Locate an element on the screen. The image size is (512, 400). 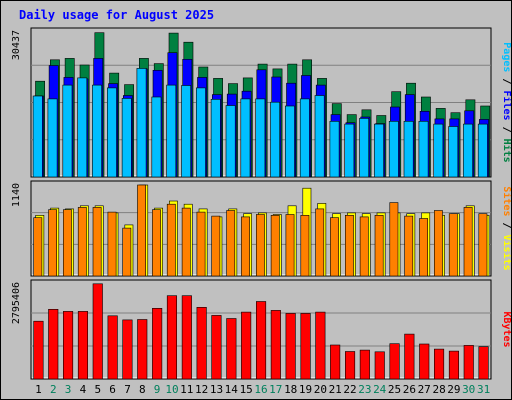
day-label-27: 27 is located at coordinates (424, 389).